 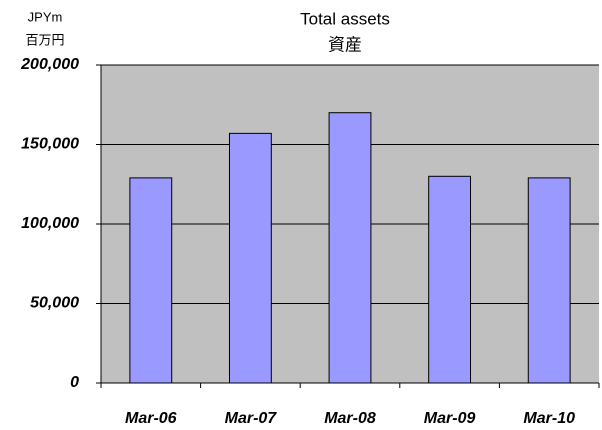 I want to click on y-tick-label: 0, so click(x=74, y=382).